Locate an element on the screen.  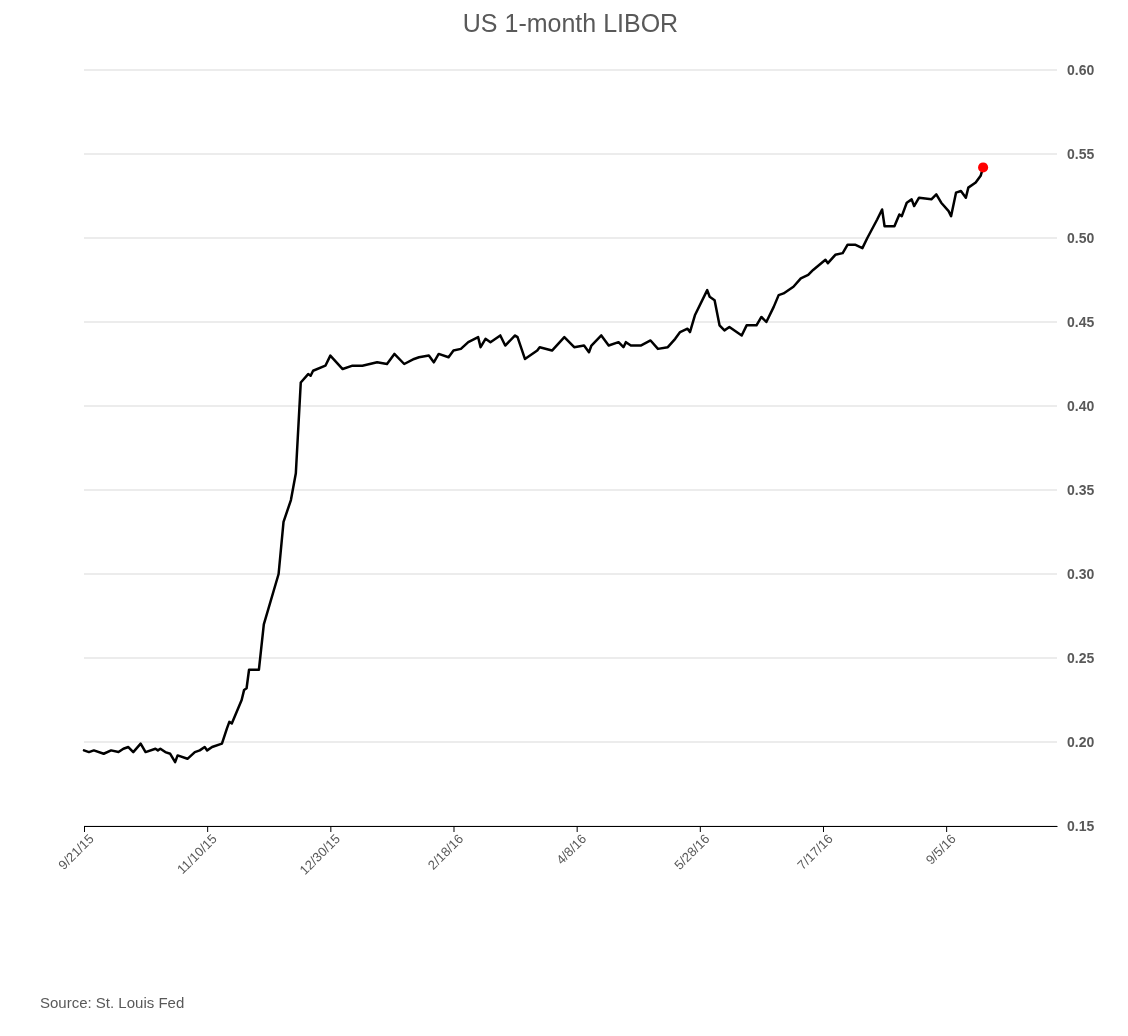
chart-title: US 1-month LIBOR is located at coordinates (570, 23).